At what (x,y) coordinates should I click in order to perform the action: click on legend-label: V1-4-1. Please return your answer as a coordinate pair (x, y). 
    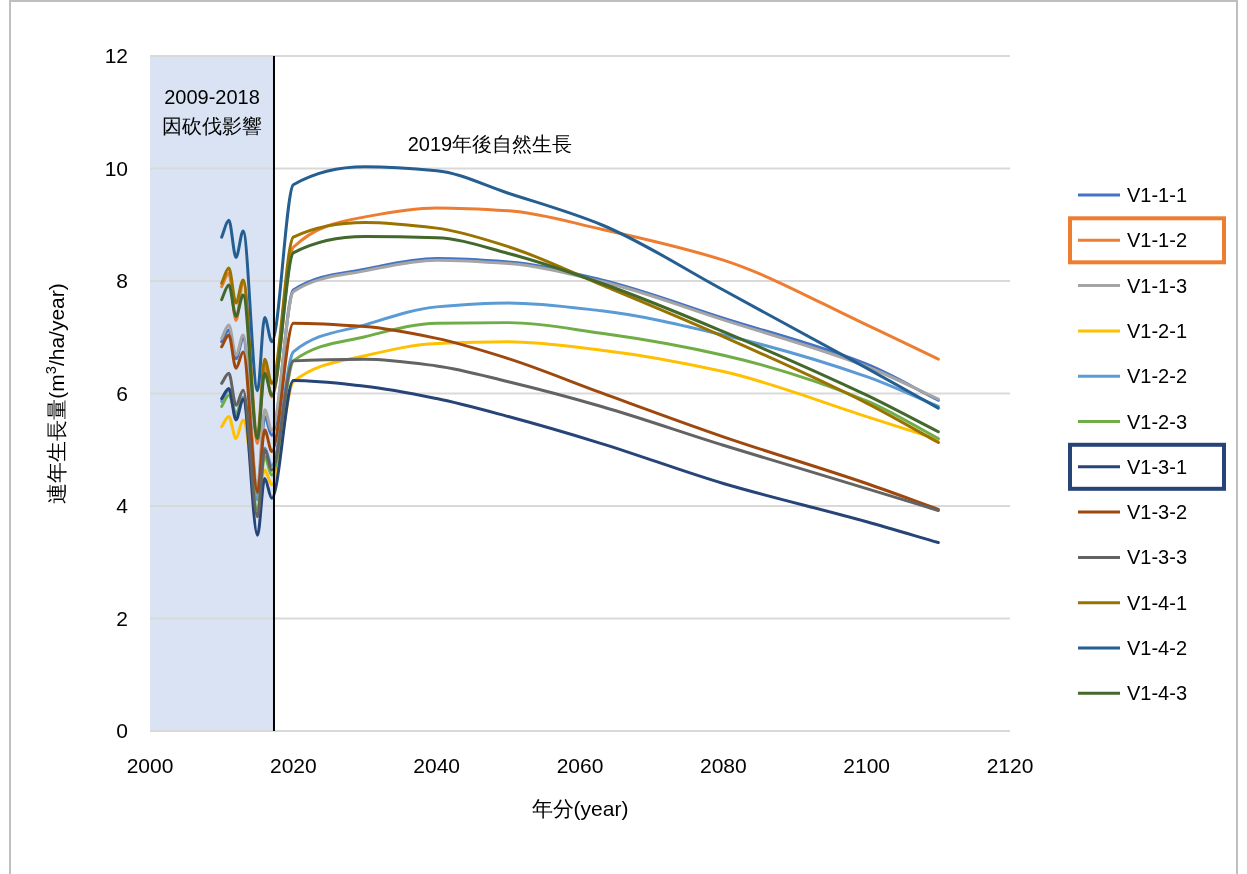
    Looking at the image, I should click on (1157, 602).